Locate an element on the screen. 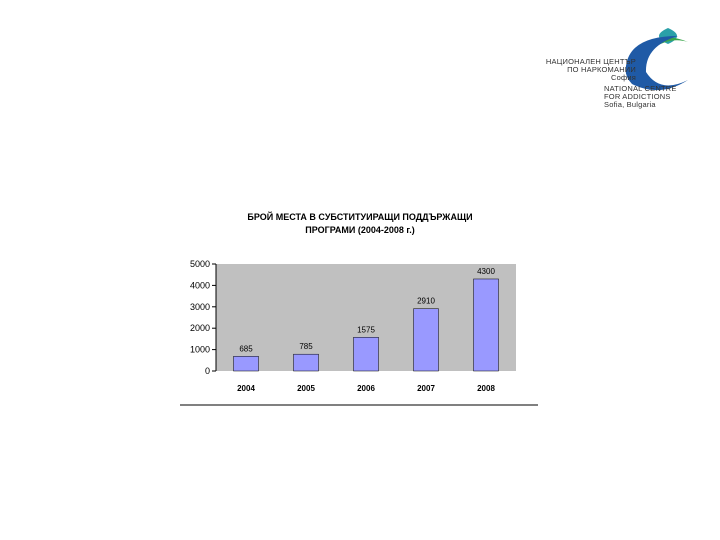 The height and width of the screenshot is (540, 720). bar-2006 is located at coordinates (366, 354).